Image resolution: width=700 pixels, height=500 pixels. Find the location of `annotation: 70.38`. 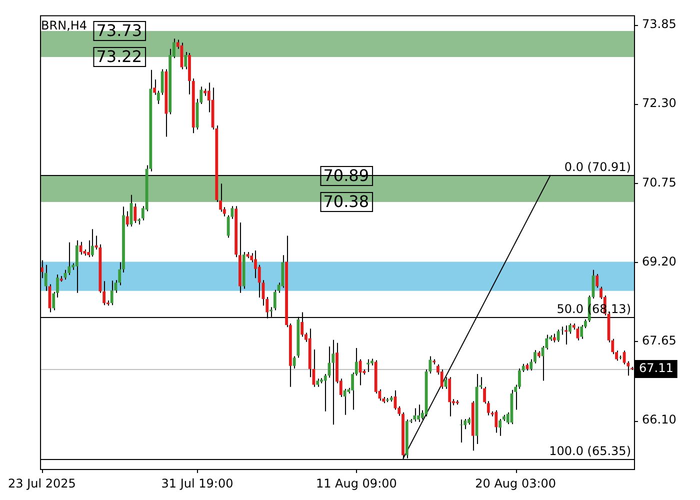

annotation: 70.38 is located at coordinates (346, 202).